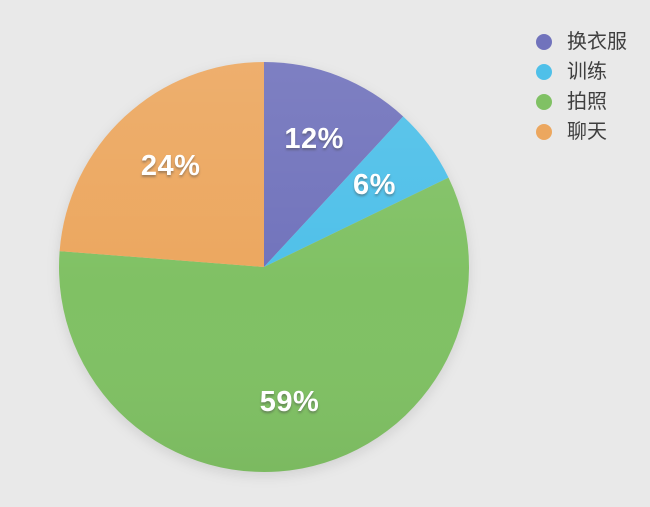 Image resolution: width=650 pixels, height=507 pixels. I want to click on legend-item-chatting: 聊天, so click(581, 132).